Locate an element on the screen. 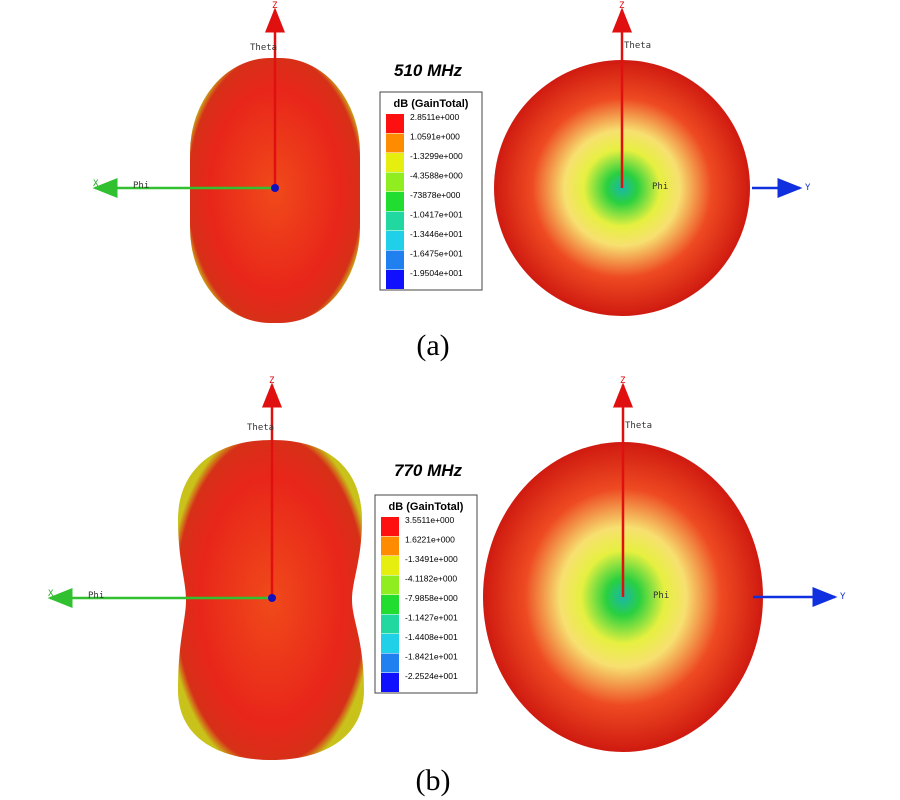 The image size is (900, 800). frequency-title: 510 MHz is located at coordinates (428, 70).